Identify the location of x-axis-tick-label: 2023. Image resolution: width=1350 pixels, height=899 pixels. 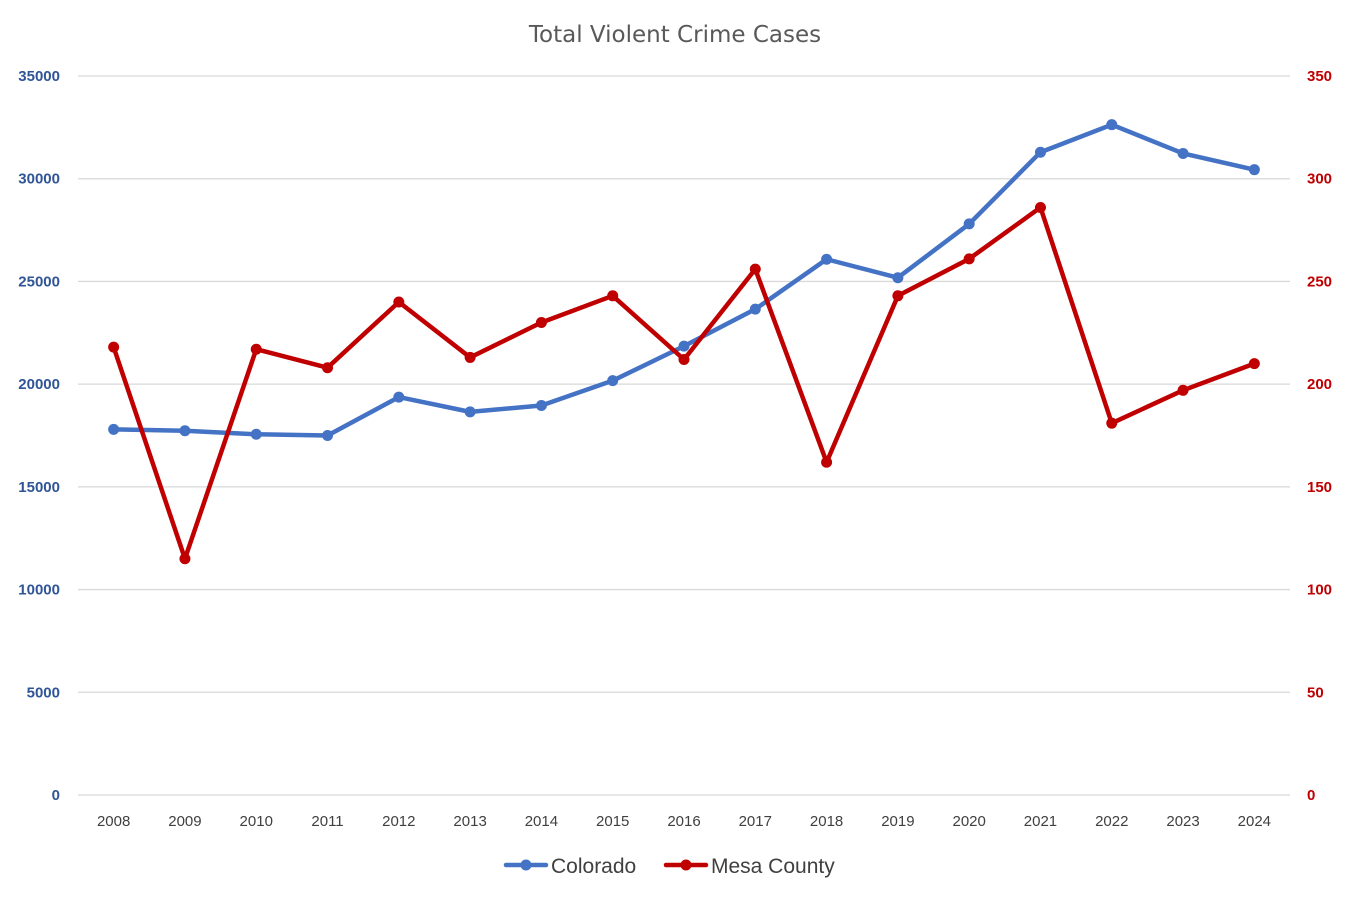
(1182, 821).